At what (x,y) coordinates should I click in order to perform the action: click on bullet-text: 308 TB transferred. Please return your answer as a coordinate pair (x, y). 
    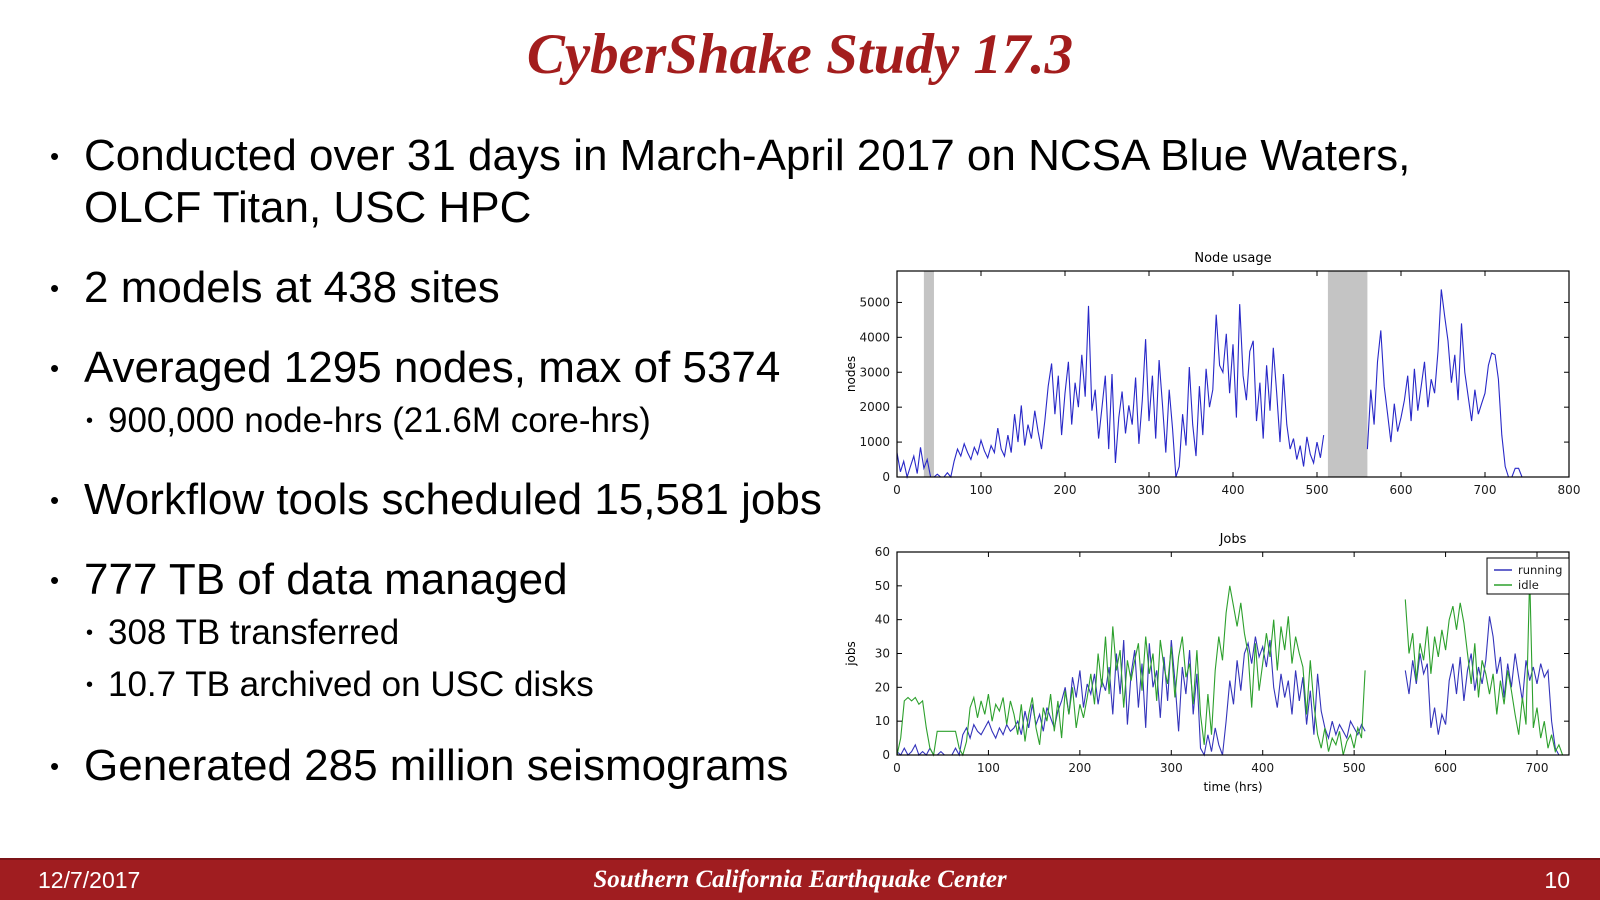
    Looking at the image, I should click on (254, 632).